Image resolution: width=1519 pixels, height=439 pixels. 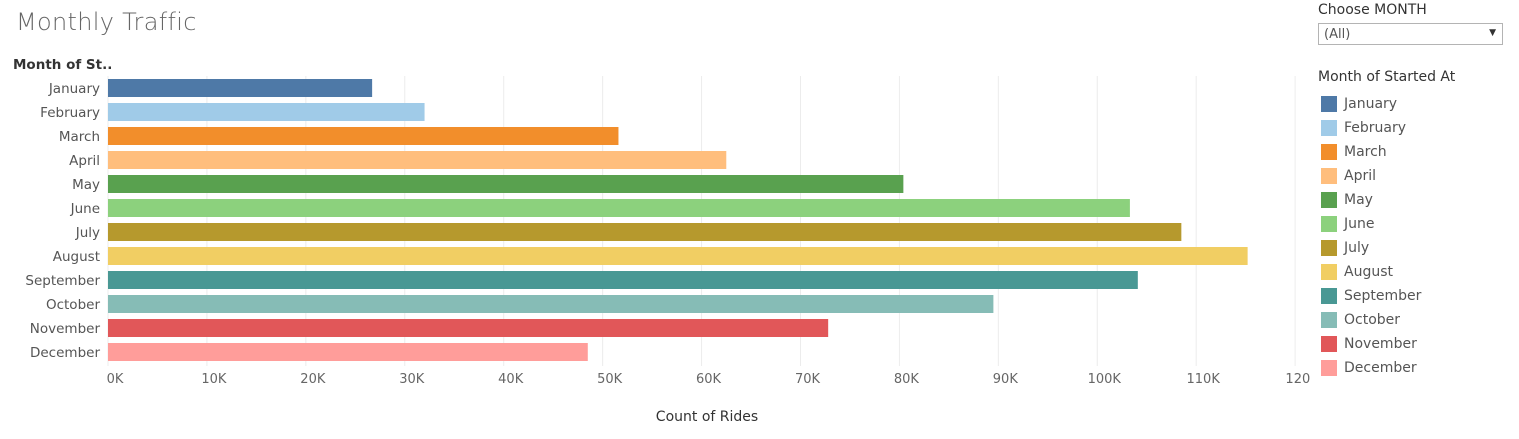 What do you see at coordinates (1387, 77) in the screenshot?
I see `legend-title: Month of Started At` at bounding box center [1387, 77].